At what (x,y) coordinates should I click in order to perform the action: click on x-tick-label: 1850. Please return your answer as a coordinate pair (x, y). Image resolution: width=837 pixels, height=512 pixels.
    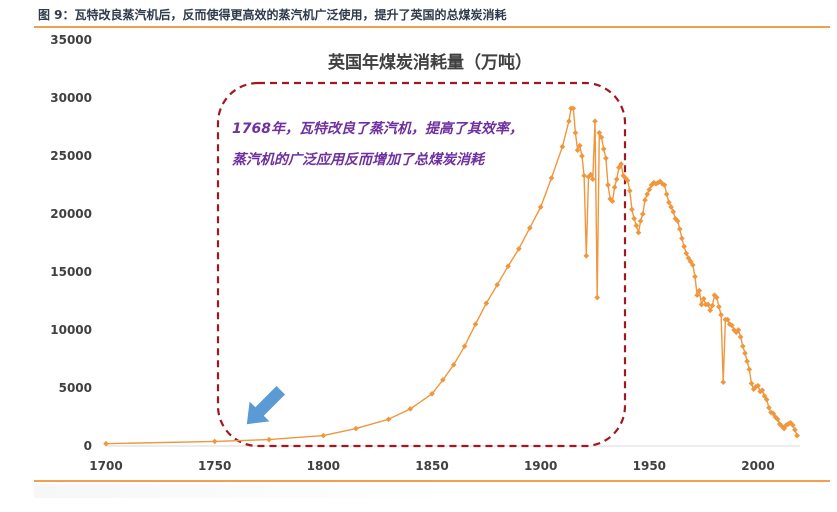
    Looking at the image, I should click on (431, 466).